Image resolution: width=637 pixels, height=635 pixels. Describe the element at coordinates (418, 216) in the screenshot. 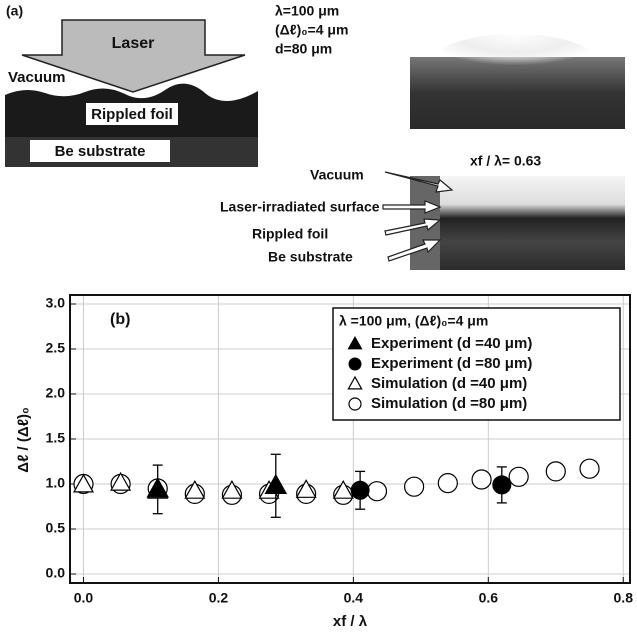

I see `pointer-arrows` at that location.